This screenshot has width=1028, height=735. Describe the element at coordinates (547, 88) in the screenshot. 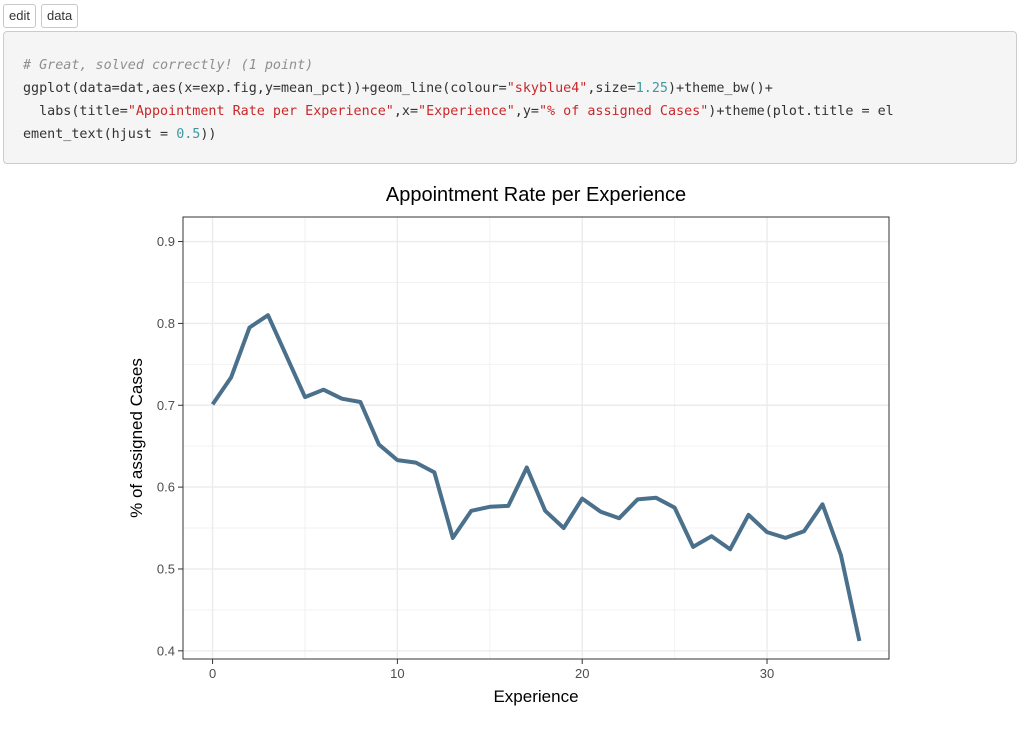

I see `code-string: "skyblue4"` at that location.